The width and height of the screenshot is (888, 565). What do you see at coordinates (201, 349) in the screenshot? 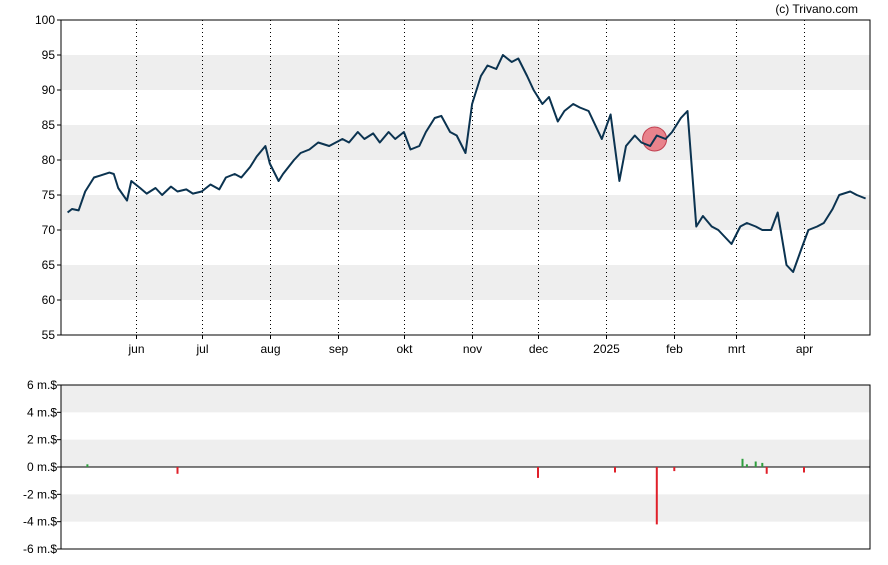
I see `x-tick-label: jul` at bounding box center [201, 349].